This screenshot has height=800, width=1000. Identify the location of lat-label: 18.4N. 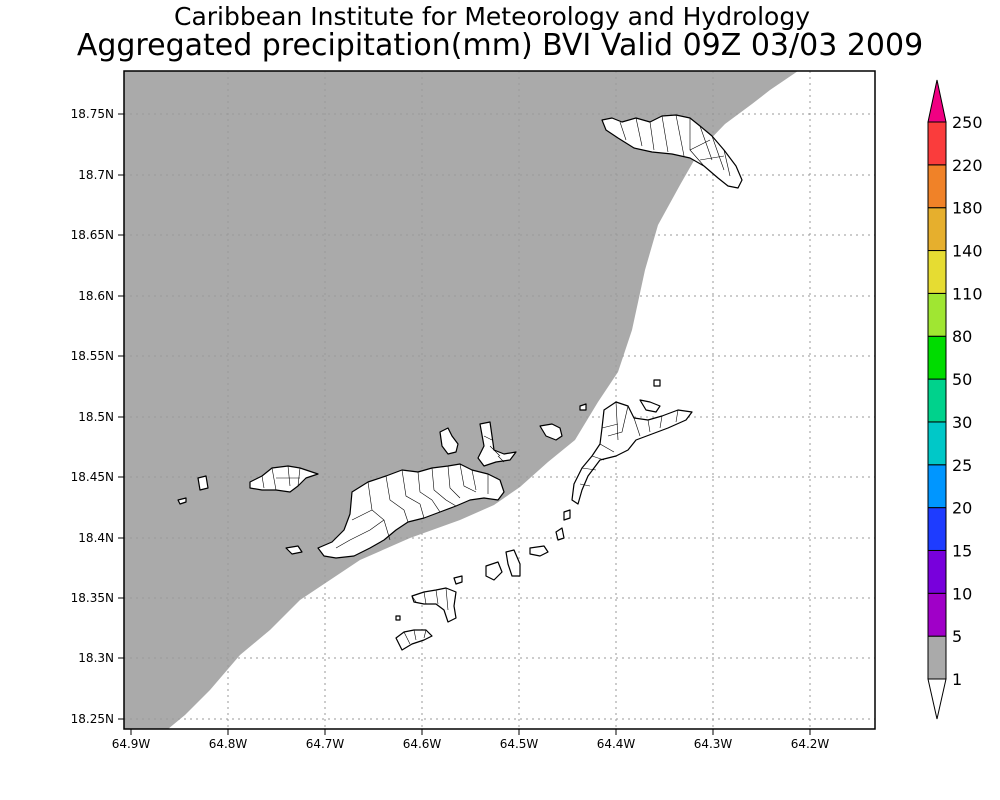
(96, 538).